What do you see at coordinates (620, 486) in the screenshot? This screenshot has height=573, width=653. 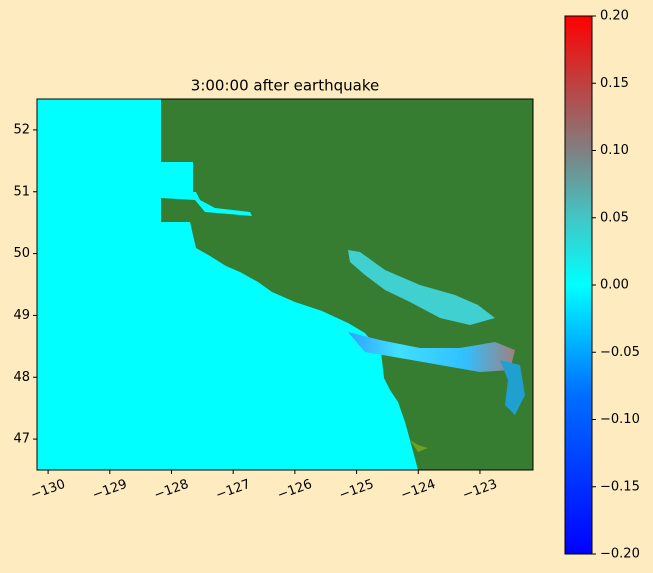 I see `colorbar-tick-label: −0.15` at bounding box center [620, 486].